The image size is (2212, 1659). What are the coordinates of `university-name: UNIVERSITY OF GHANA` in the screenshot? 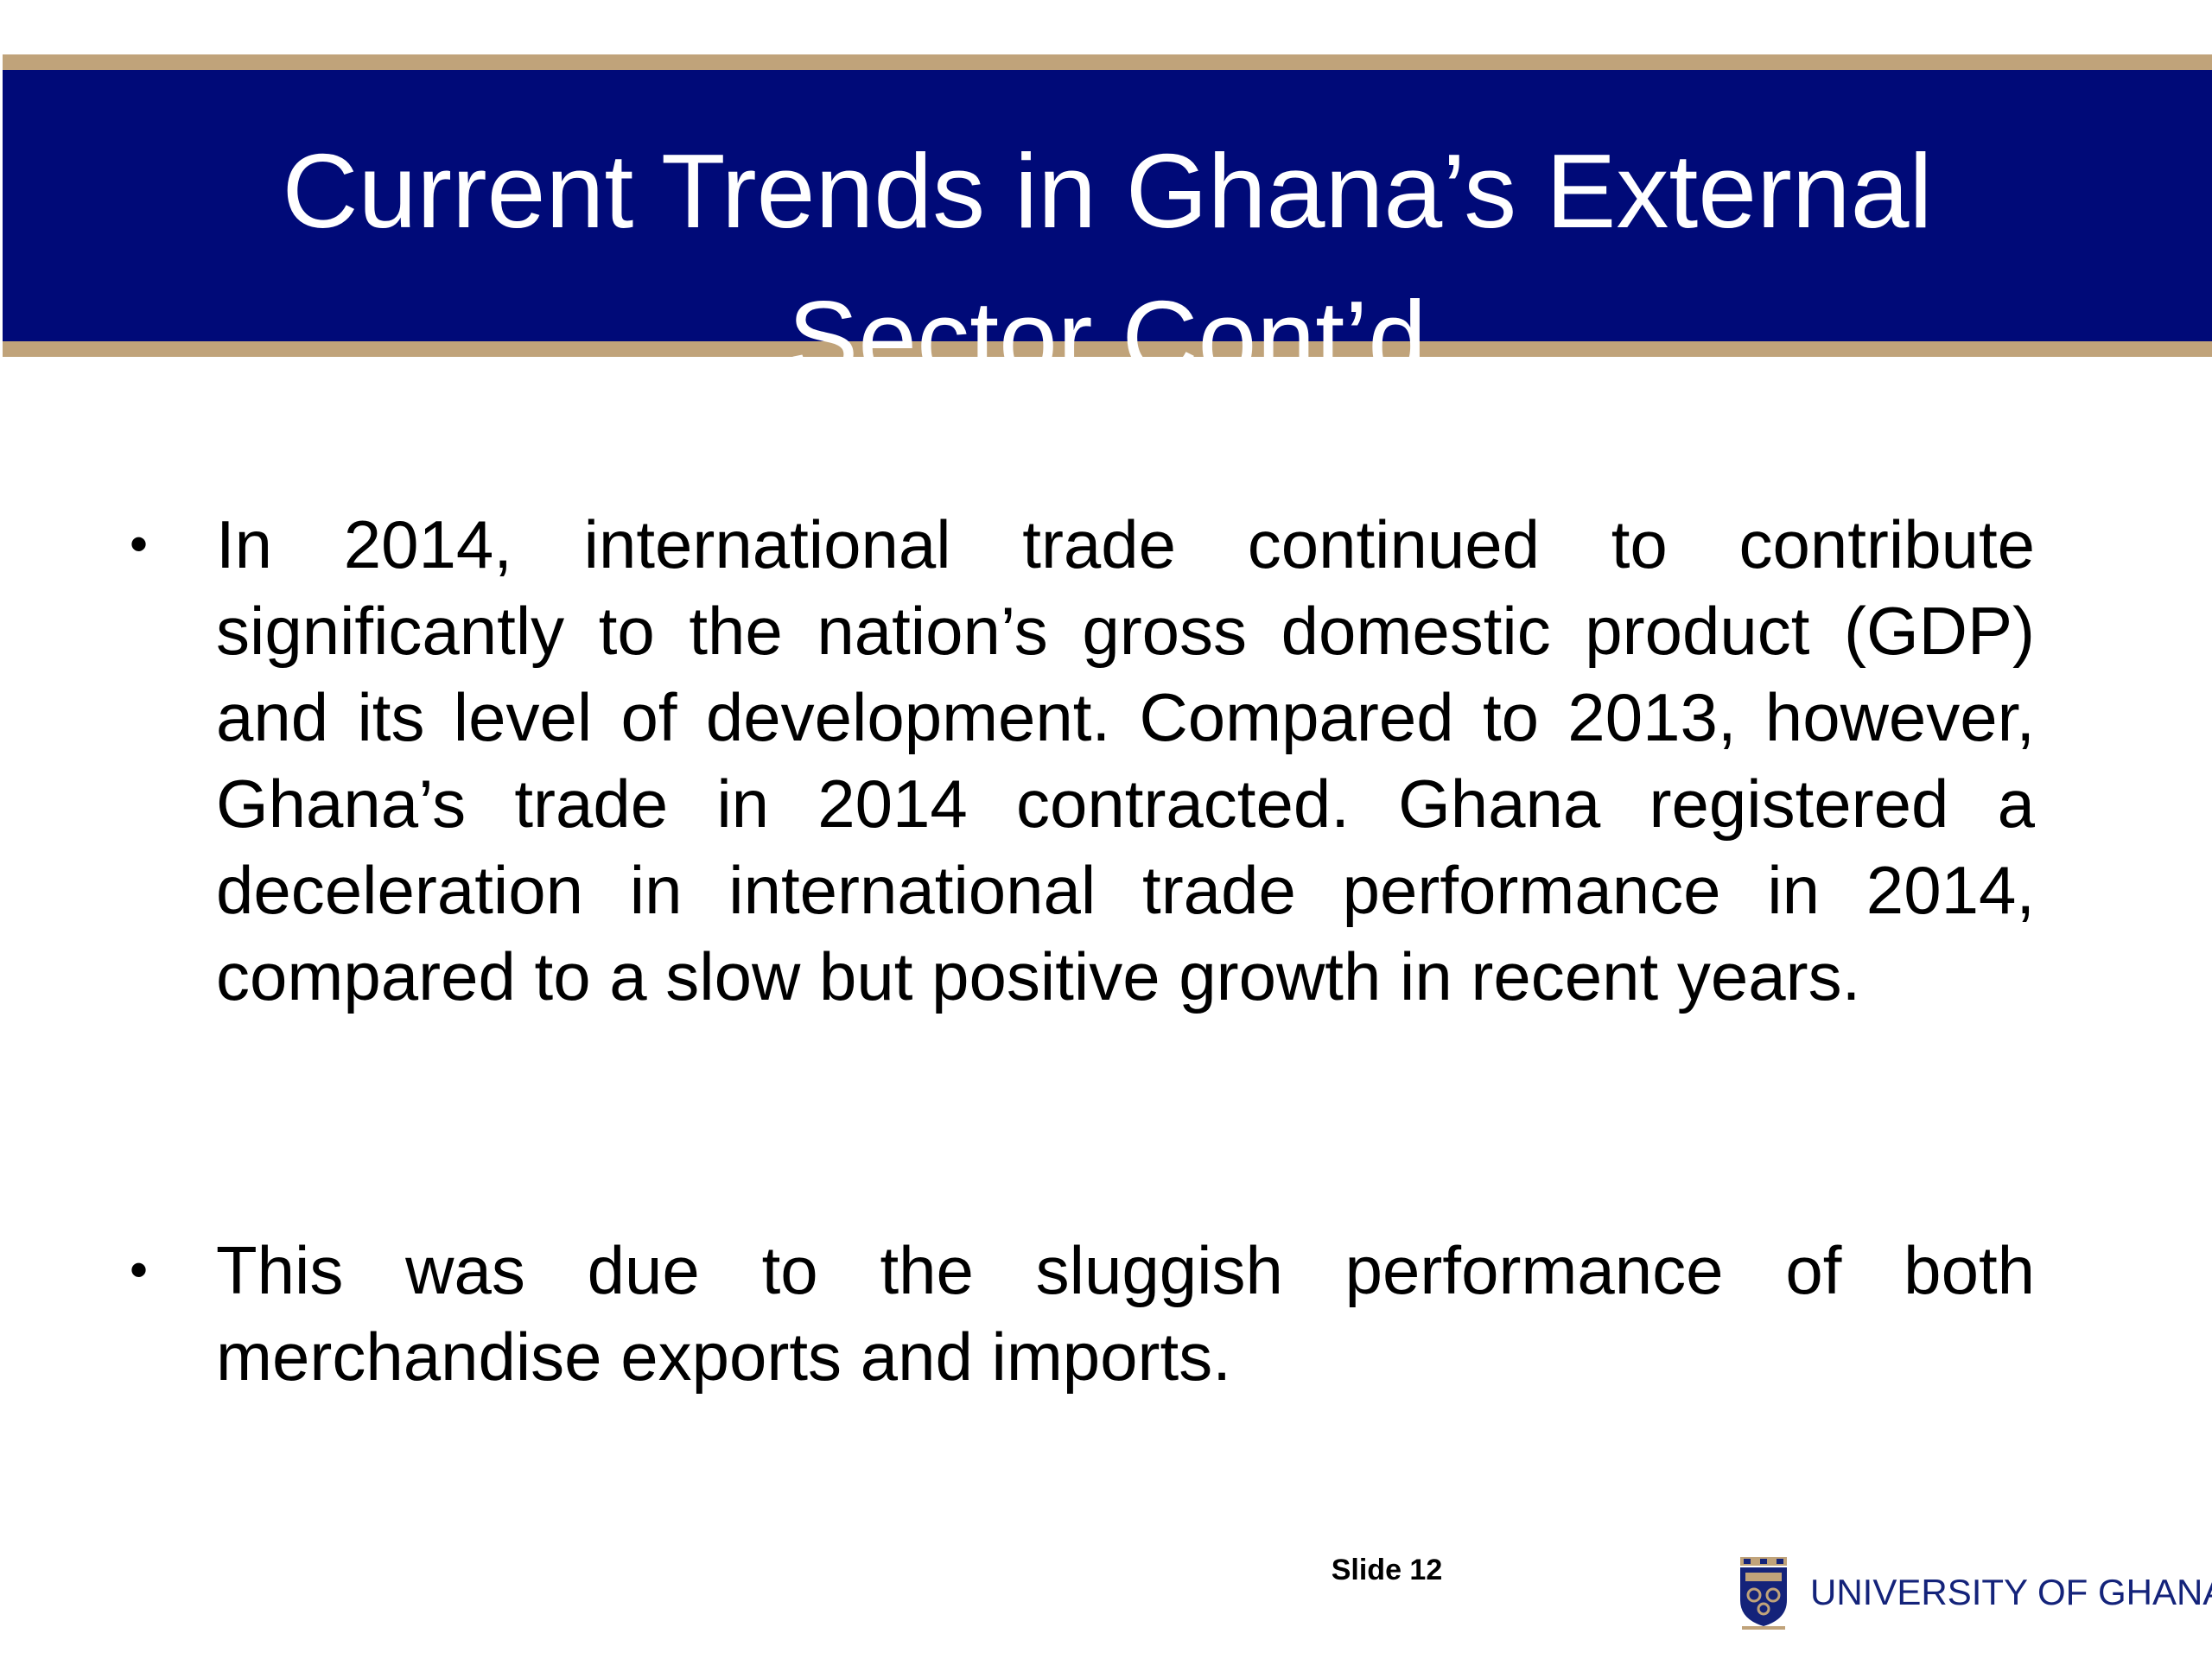 It's located at (2011, 1592).